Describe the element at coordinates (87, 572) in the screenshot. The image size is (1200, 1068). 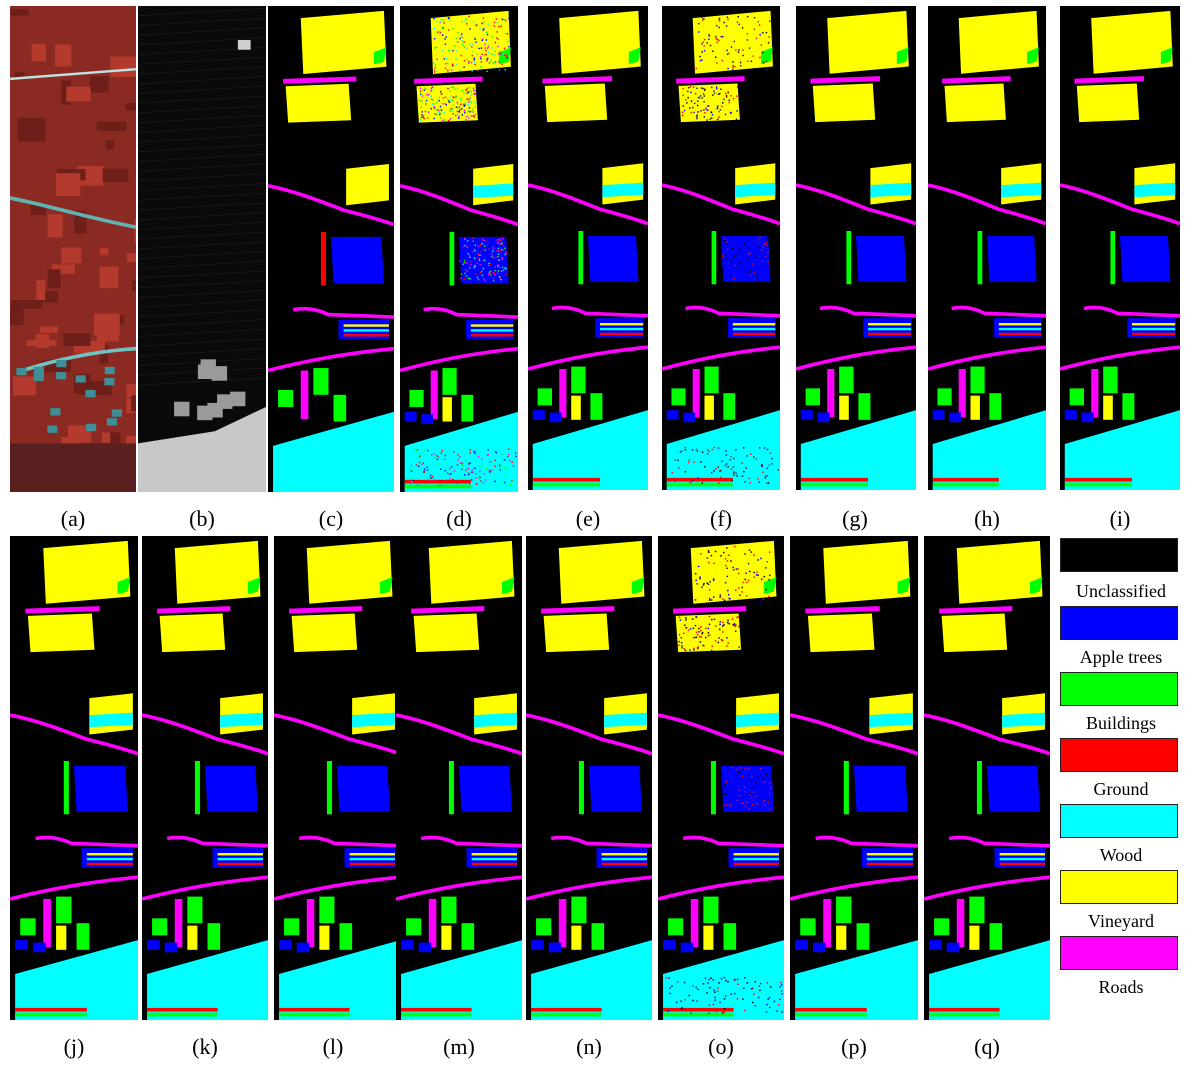
I see `vineyard-field-top` at that location.